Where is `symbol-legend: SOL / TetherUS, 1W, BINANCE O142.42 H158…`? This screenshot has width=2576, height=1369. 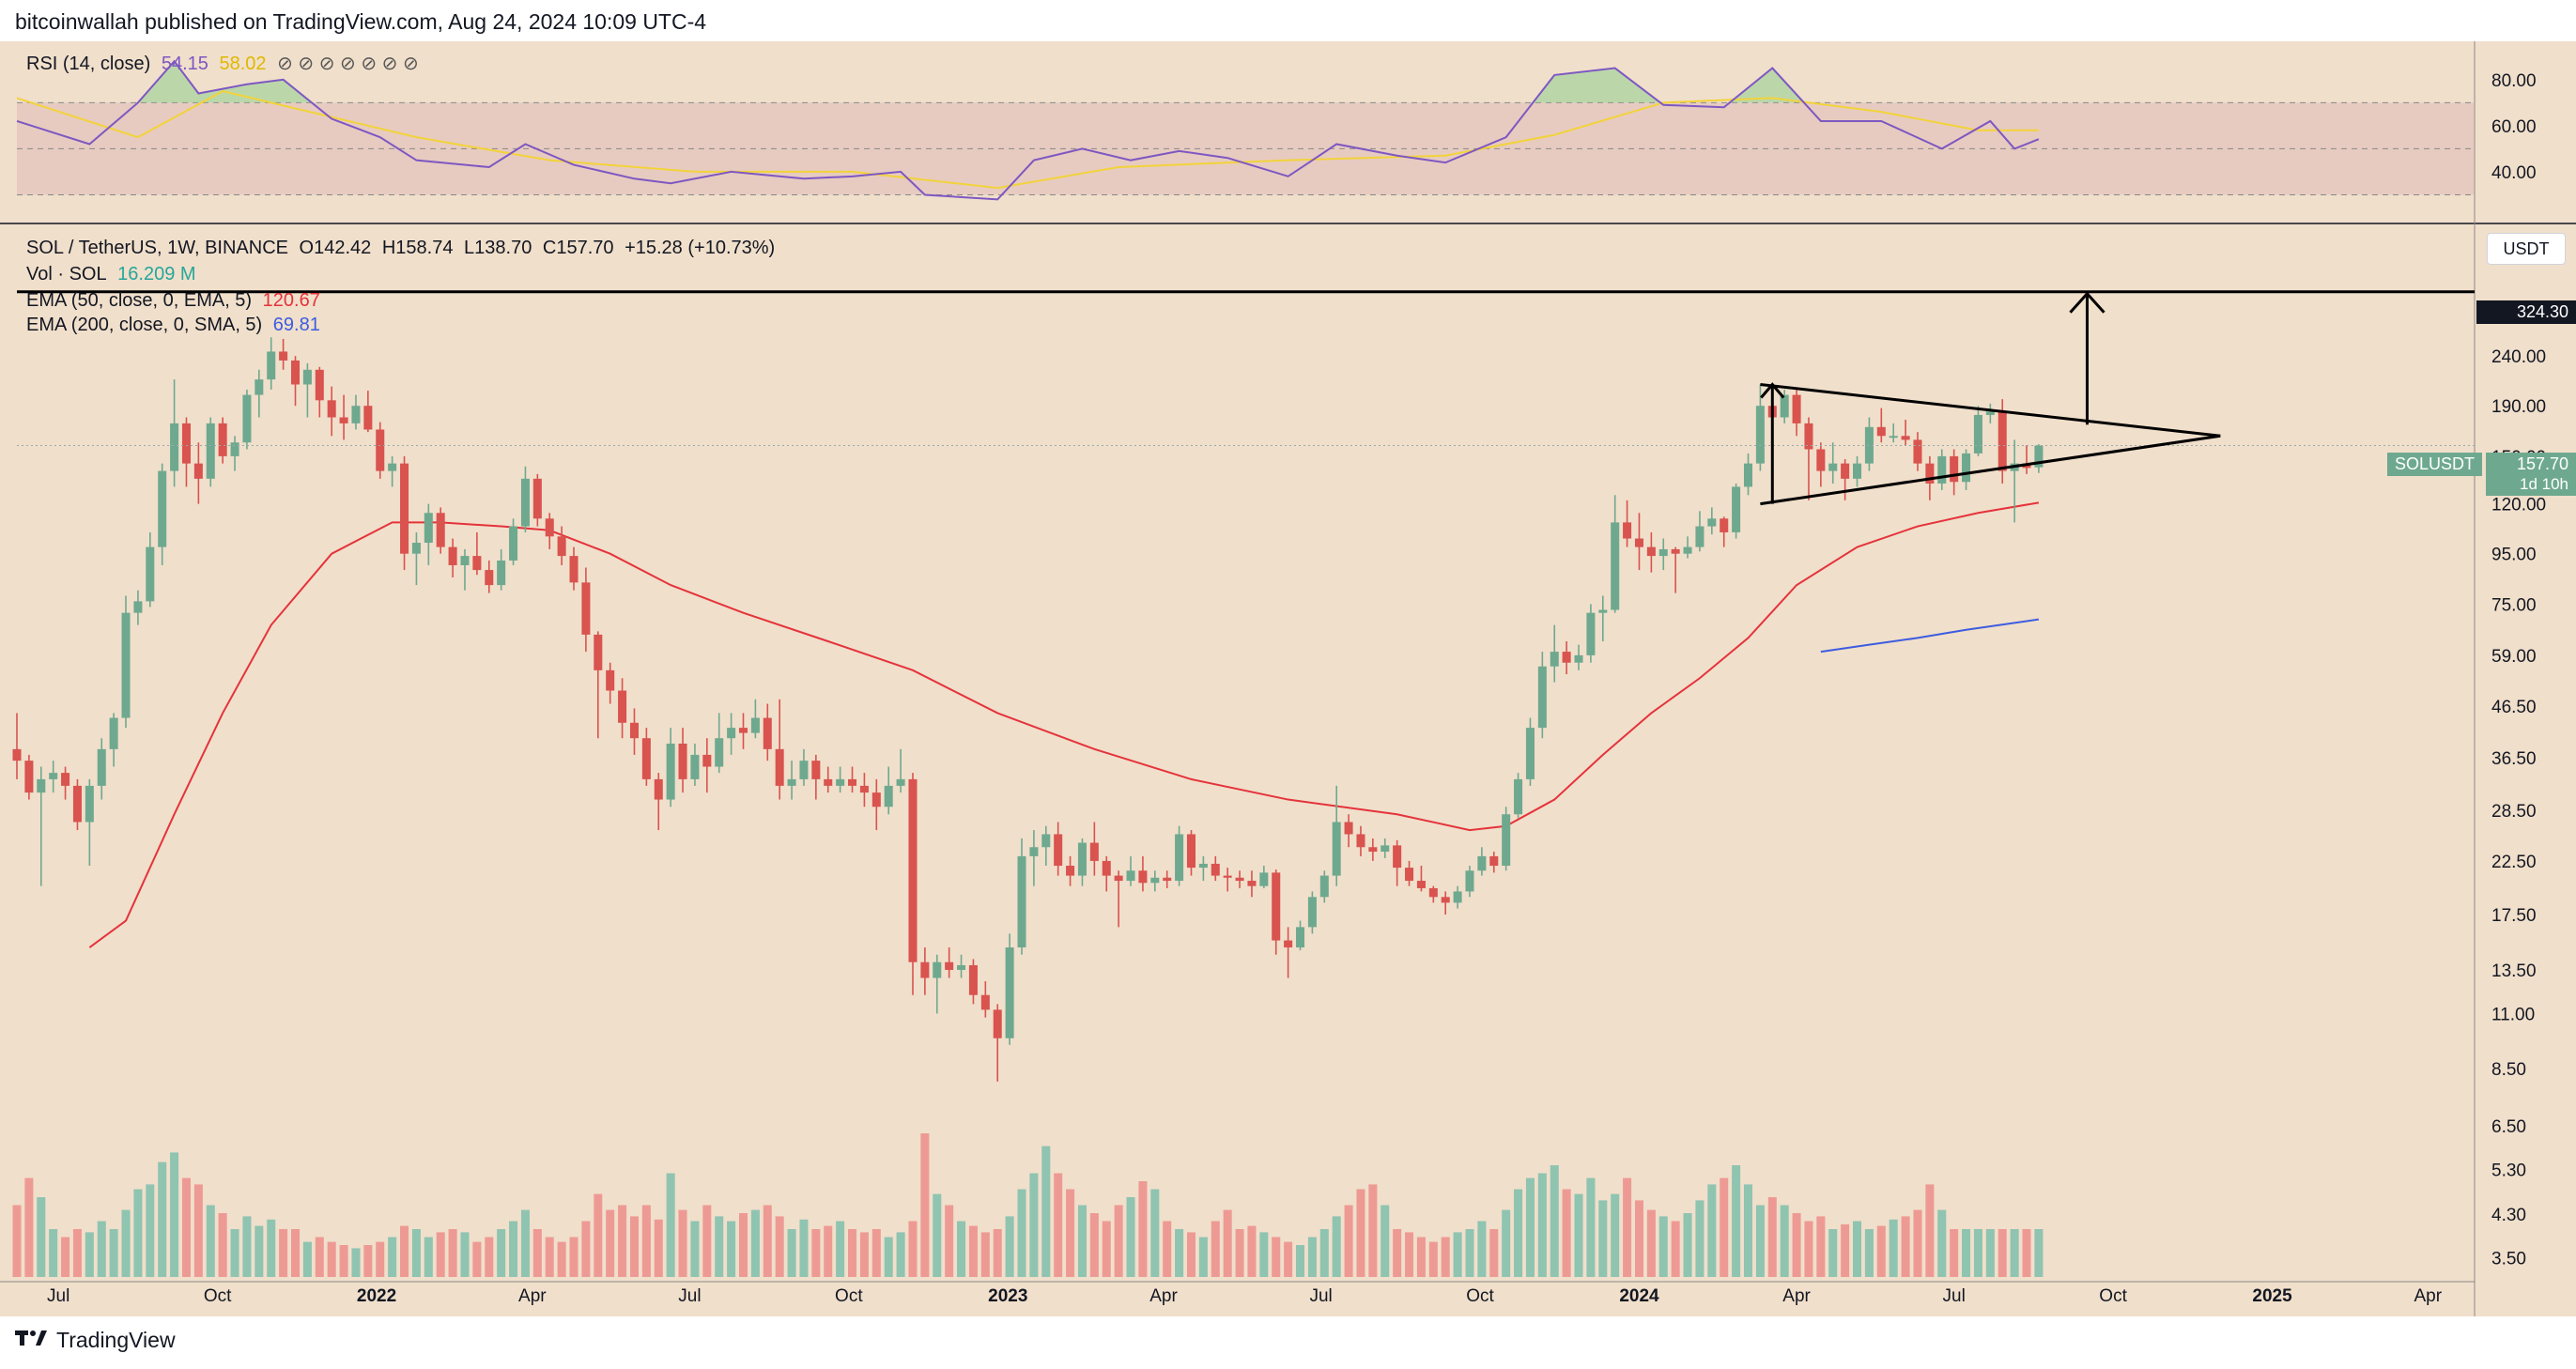
symbol-legend: SOL / TetherUS, 1W, BINANCE O142.42 H158… is located at coordinates (403, 248).